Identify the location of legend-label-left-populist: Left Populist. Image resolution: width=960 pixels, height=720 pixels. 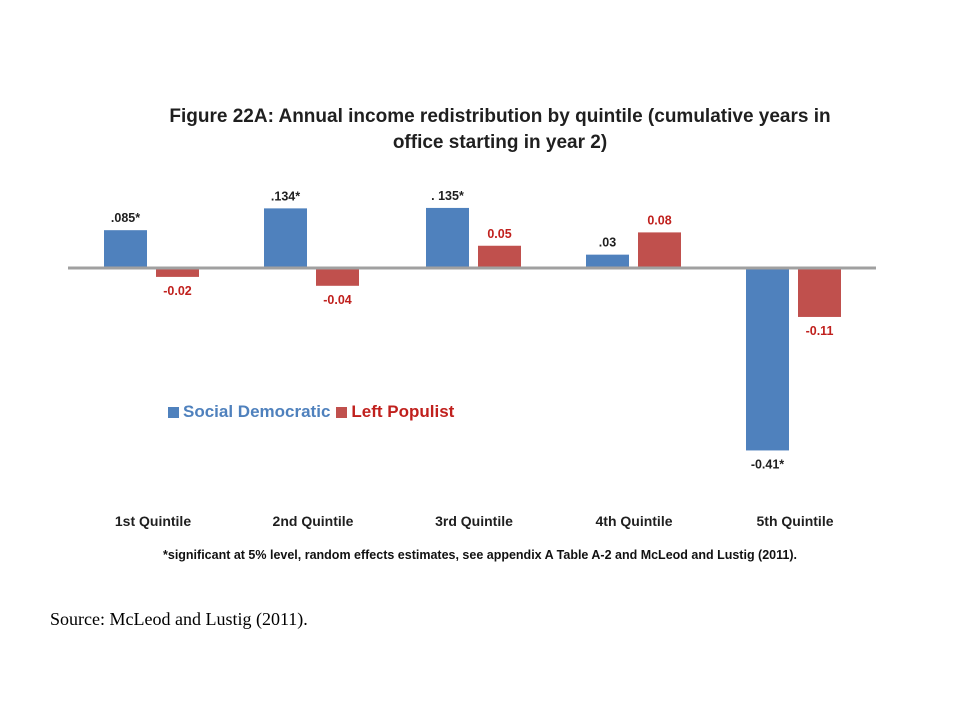
(403, 411).